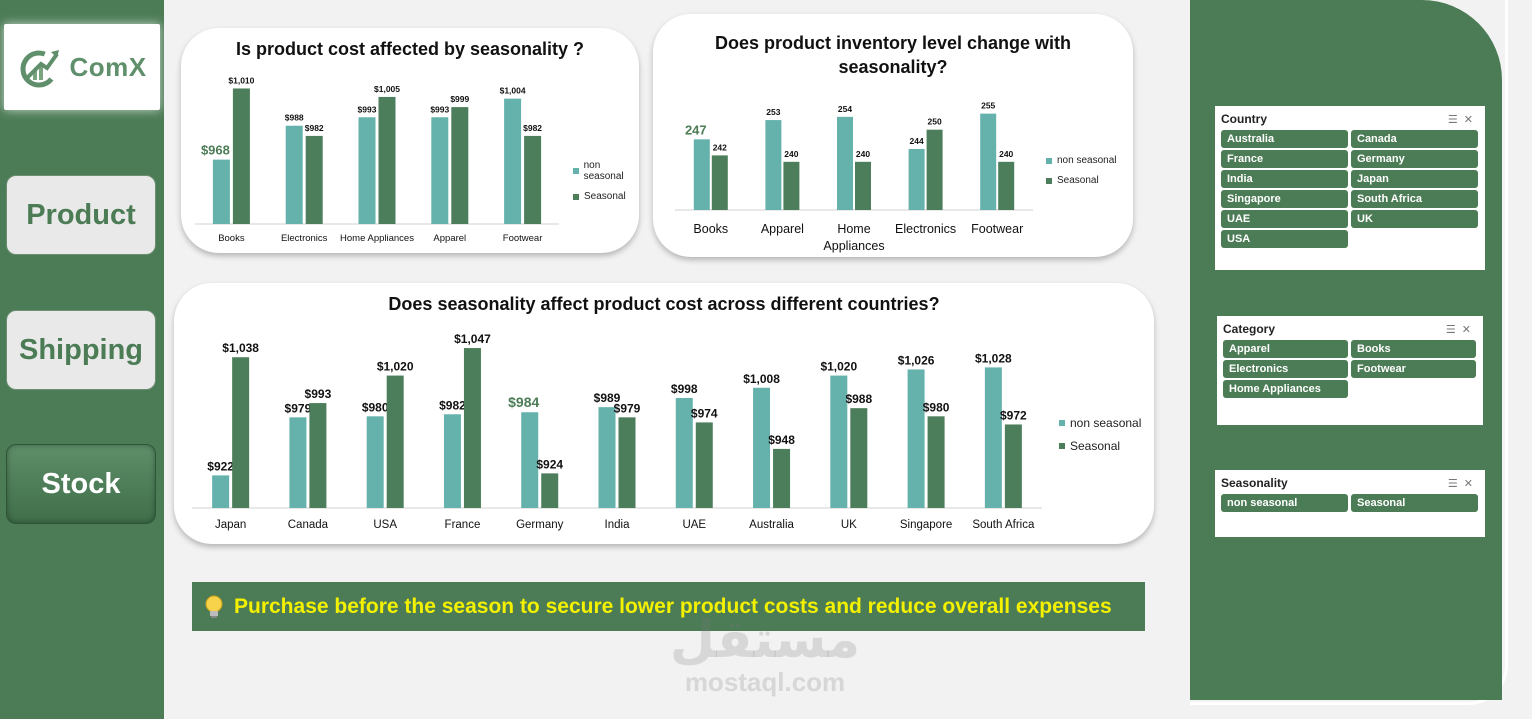 Image resolution: width=1532 pixels, height=719 pixels. Describe the element at coordinates (627, 462) in the screenshot. I see `bar-seasonal-india` at that location.